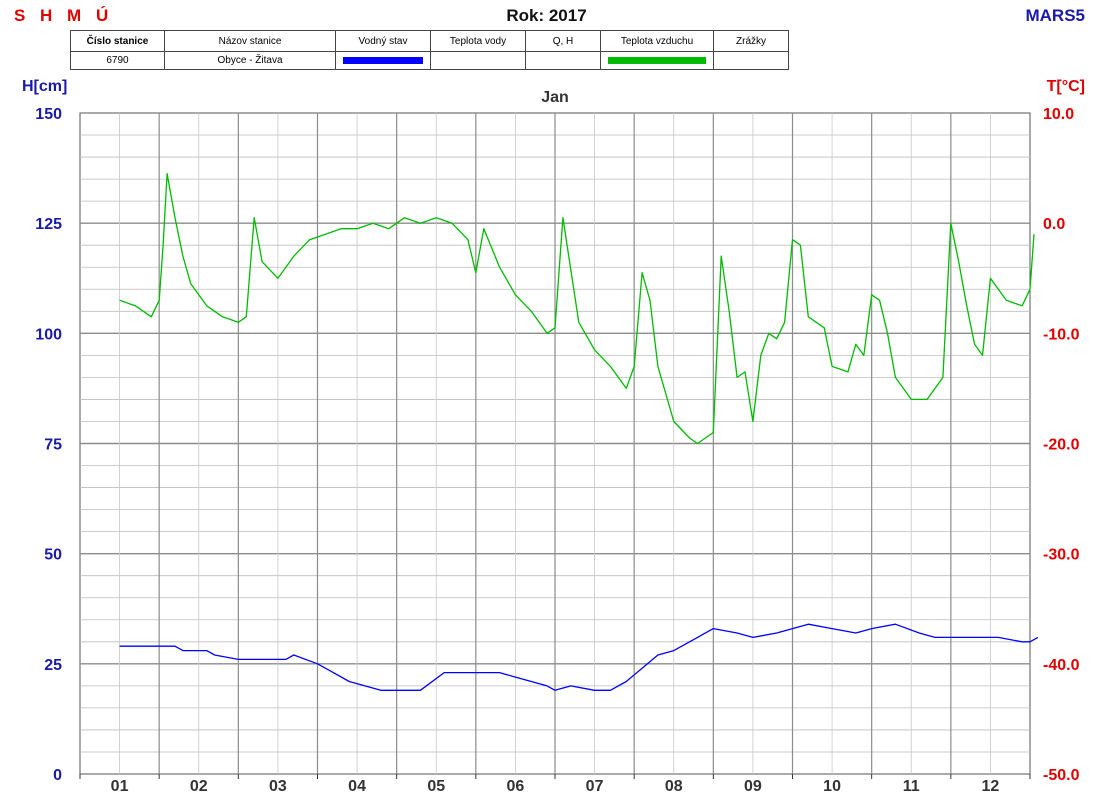  What do you see at coordinates (53, 445) in the screenshot?
I see `left-tick-label: 75` at bounding box center [53, 445].